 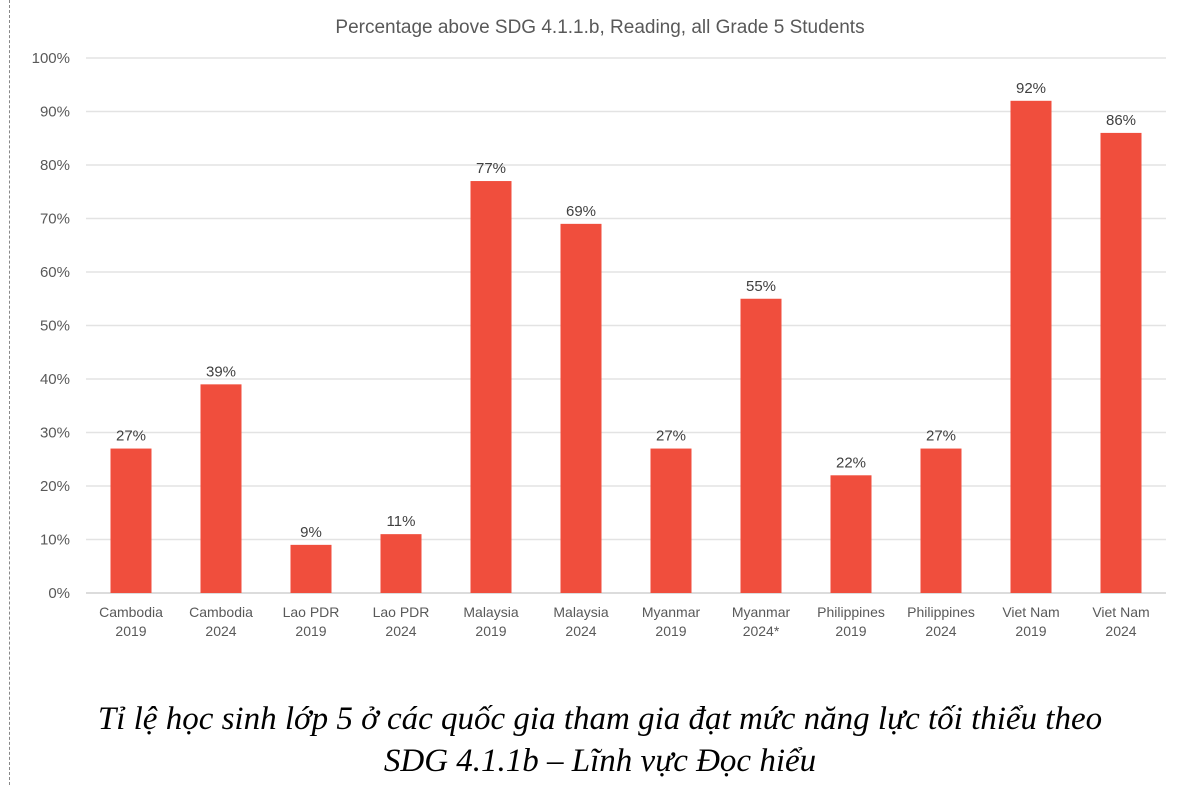 What do you see at coordinates (491, 168) in the screenshot?
I see `data-label: 77%` at bounding box center [491, 168].